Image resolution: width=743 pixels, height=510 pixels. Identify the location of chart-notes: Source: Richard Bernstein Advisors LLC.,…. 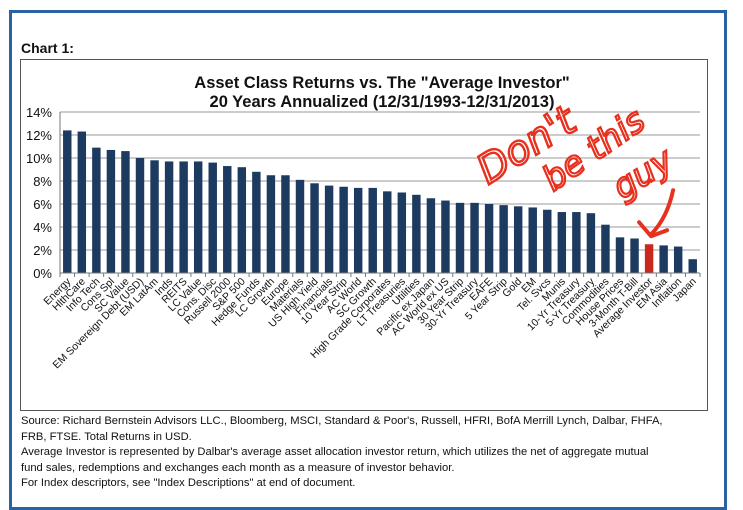
(371, 453).